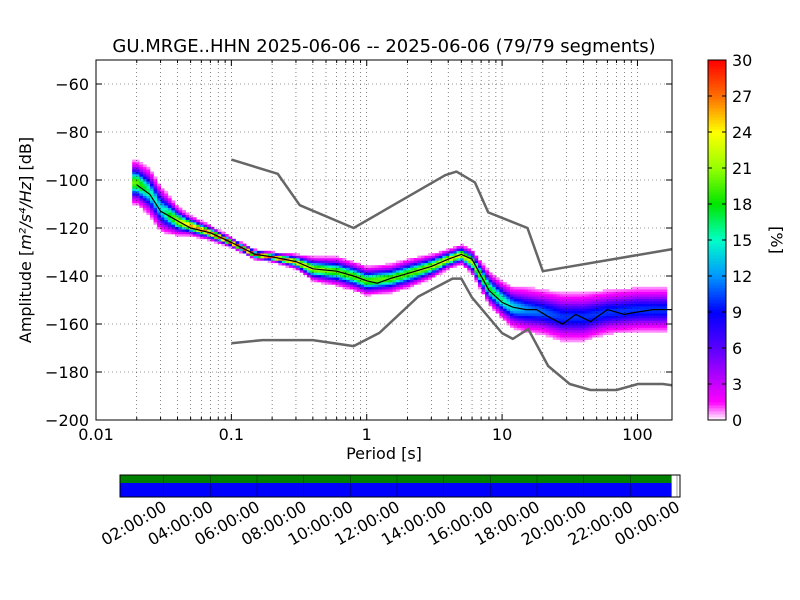 The width and height of the screenshot is (800, 600). Describe the element at coordinates (67, 324) in the screenshot. I see `y-tick-label: −160` at that location.